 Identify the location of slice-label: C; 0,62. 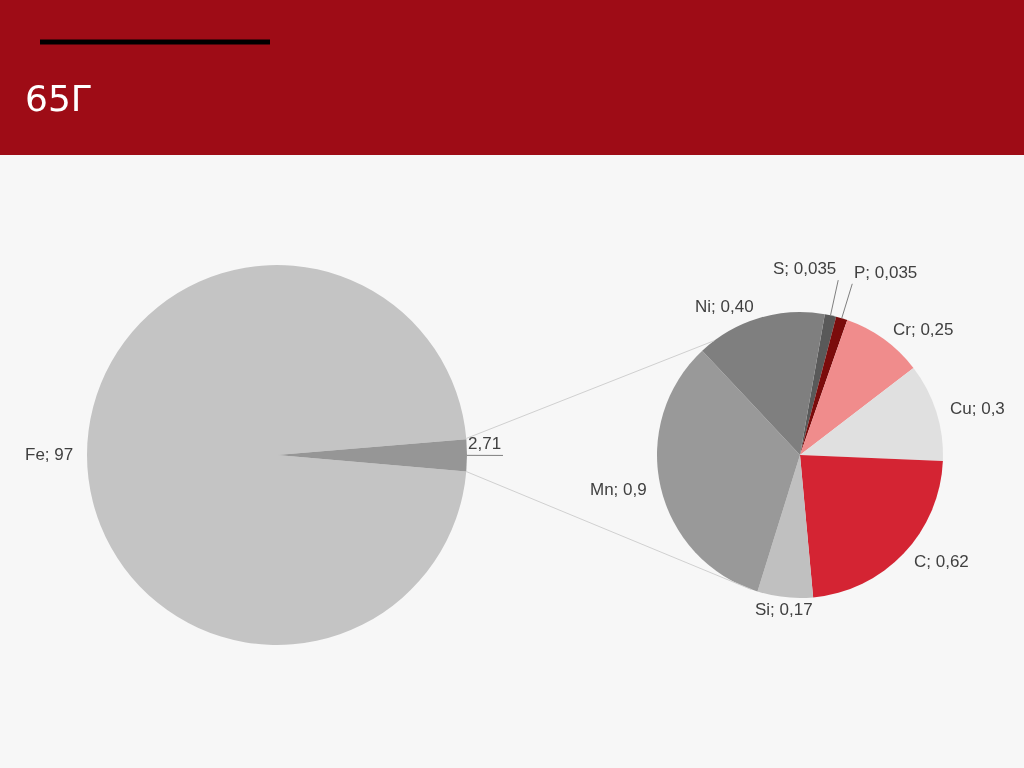
(941, 561).